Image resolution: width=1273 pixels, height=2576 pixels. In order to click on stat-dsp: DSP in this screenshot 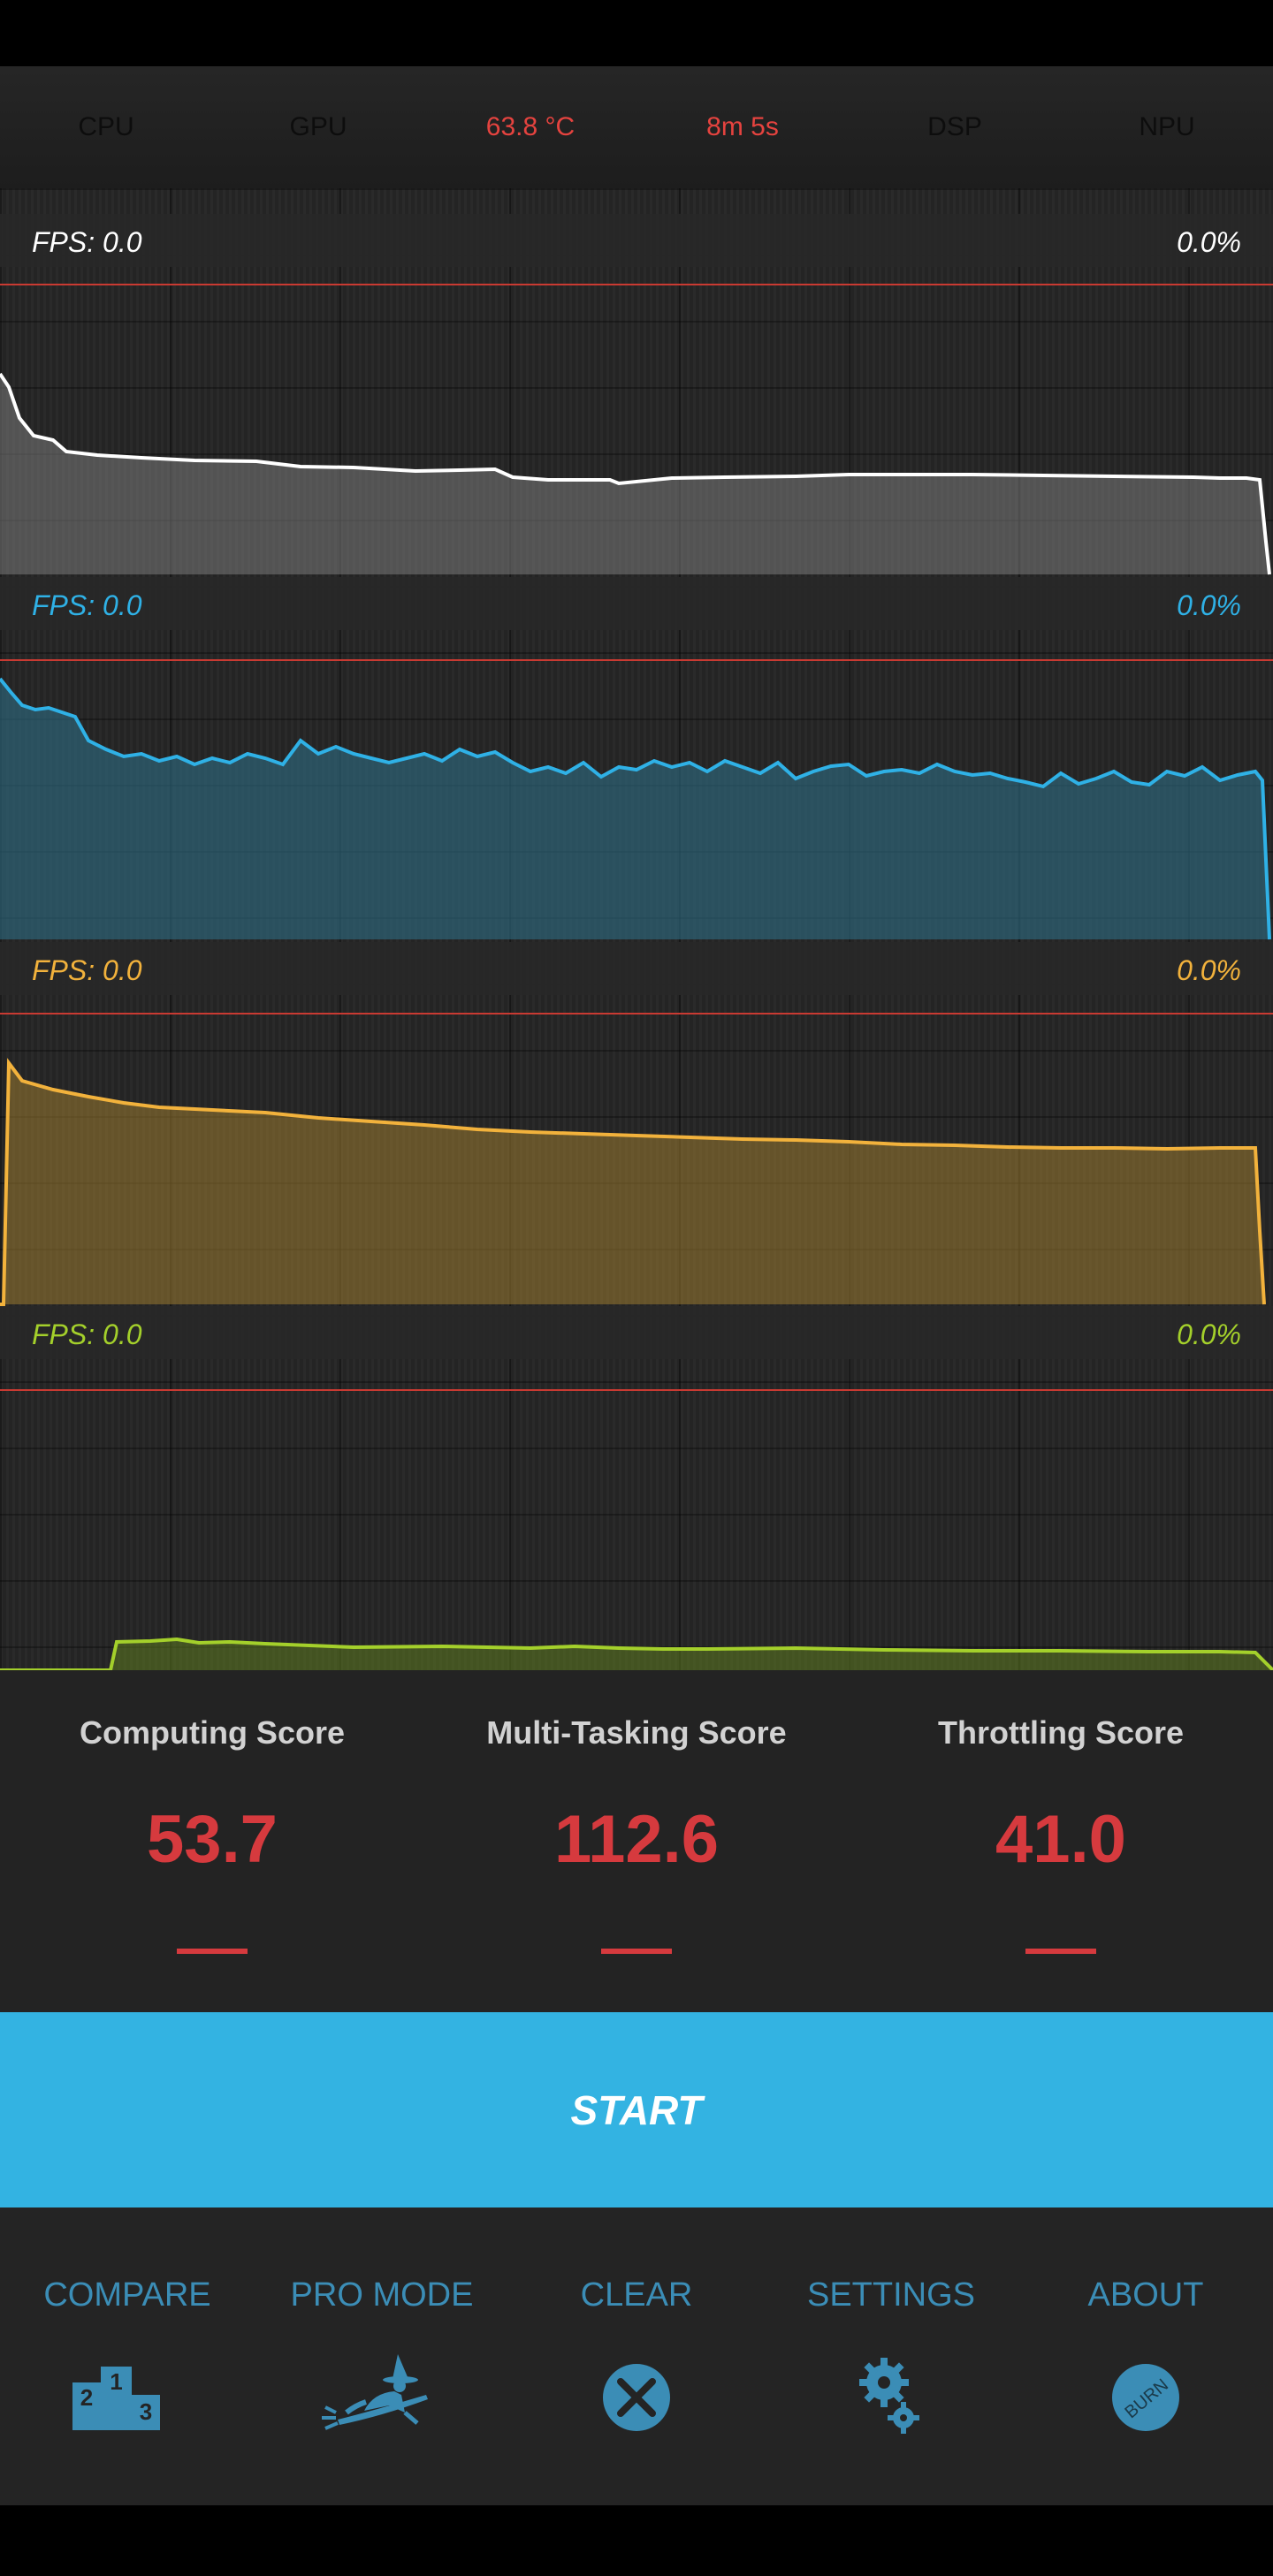, I will do `click(955, 126)`.